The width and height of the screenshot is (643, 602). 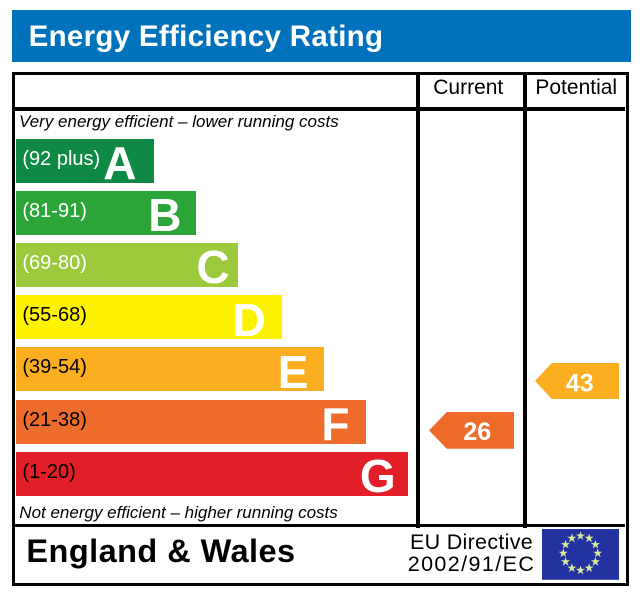 What do you see at coordinates (477, 432) in the screenshot?
I see `svg-text: 26` at bounding box center [477, 432].